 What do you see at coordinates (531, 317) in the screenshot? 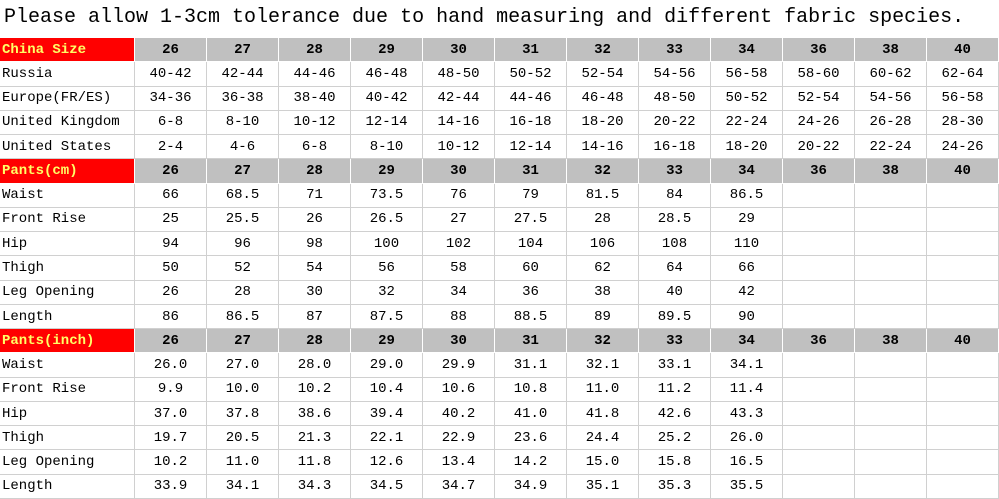
I see `table-cell: 88.5` at bounding box center [531, 317].